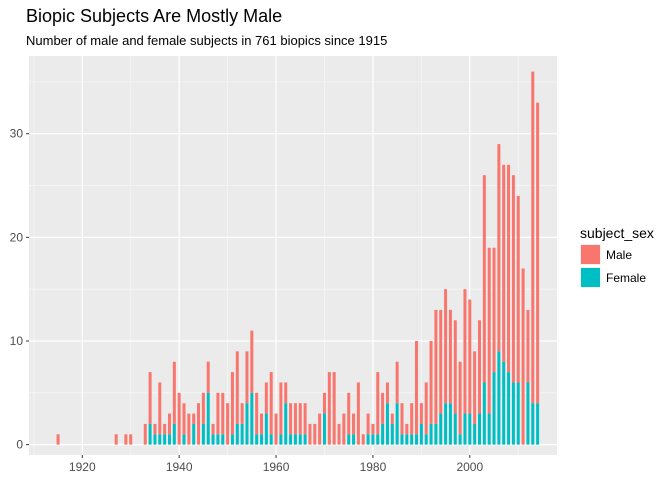  I want to click on legend-label-female: Female, so click(626, 278).